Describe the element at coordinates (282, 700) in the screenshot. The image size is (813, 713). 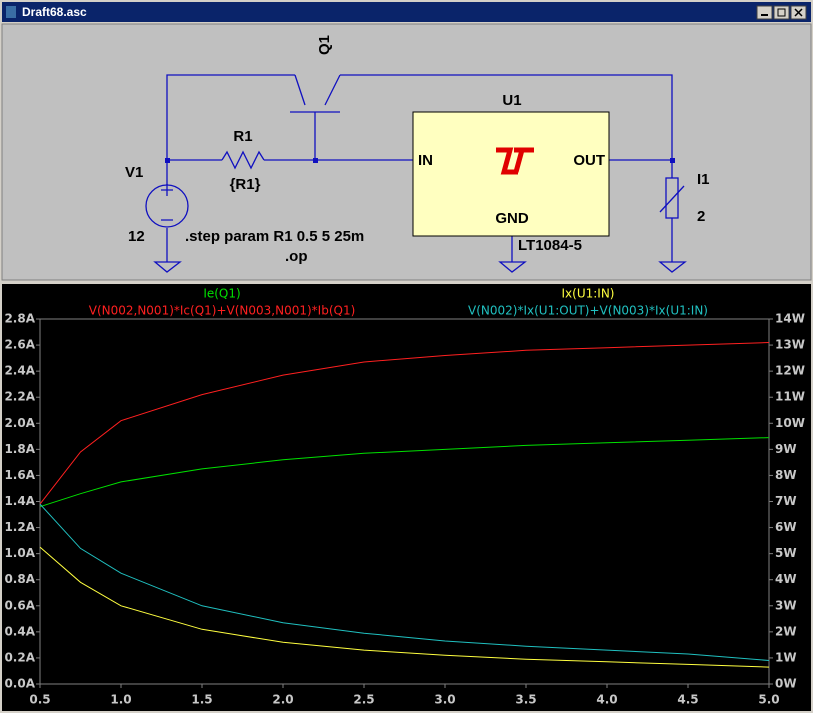
I see `x-tick-label: 2.0` at that location.